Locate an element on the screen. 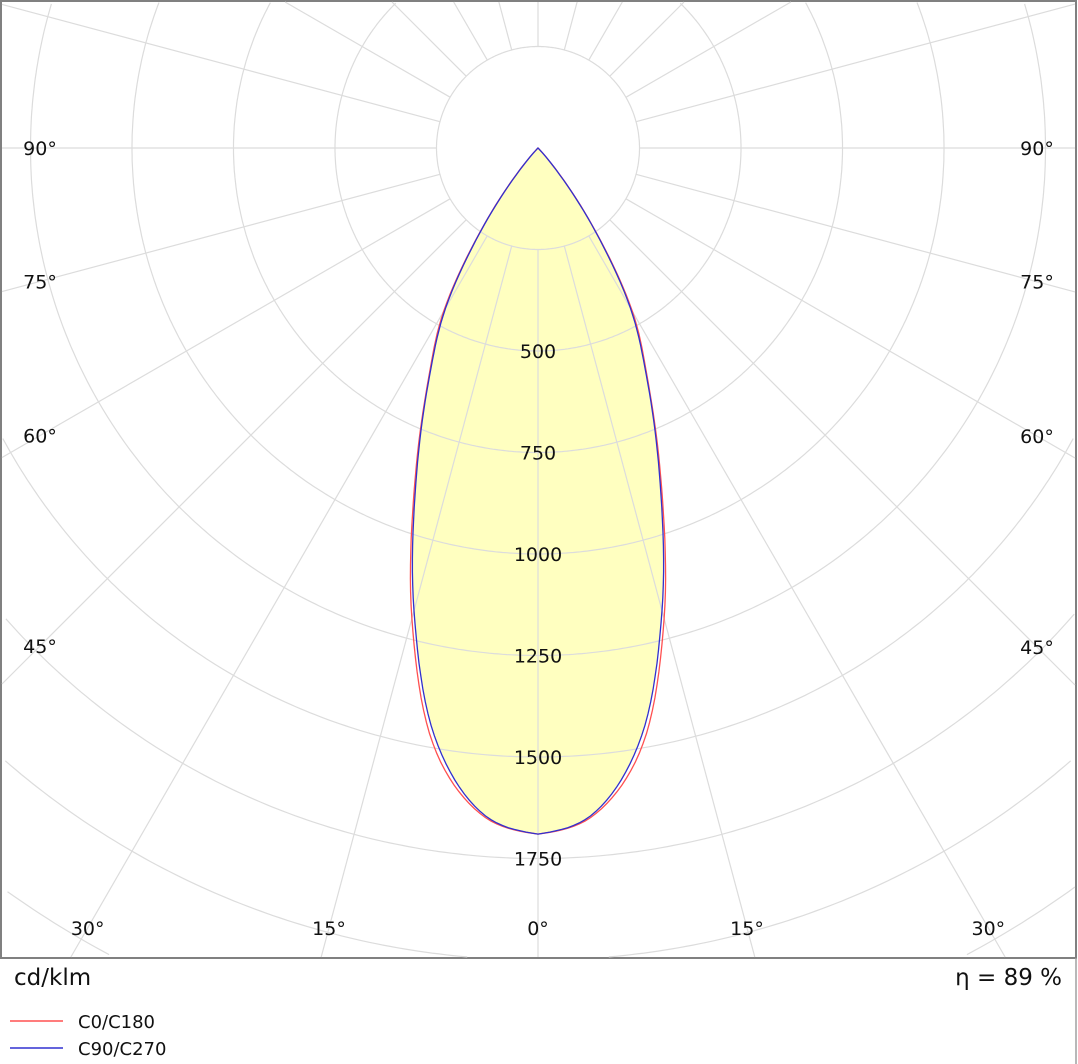  legend-label: C0/C180 is located at coordinates (116, 1022).